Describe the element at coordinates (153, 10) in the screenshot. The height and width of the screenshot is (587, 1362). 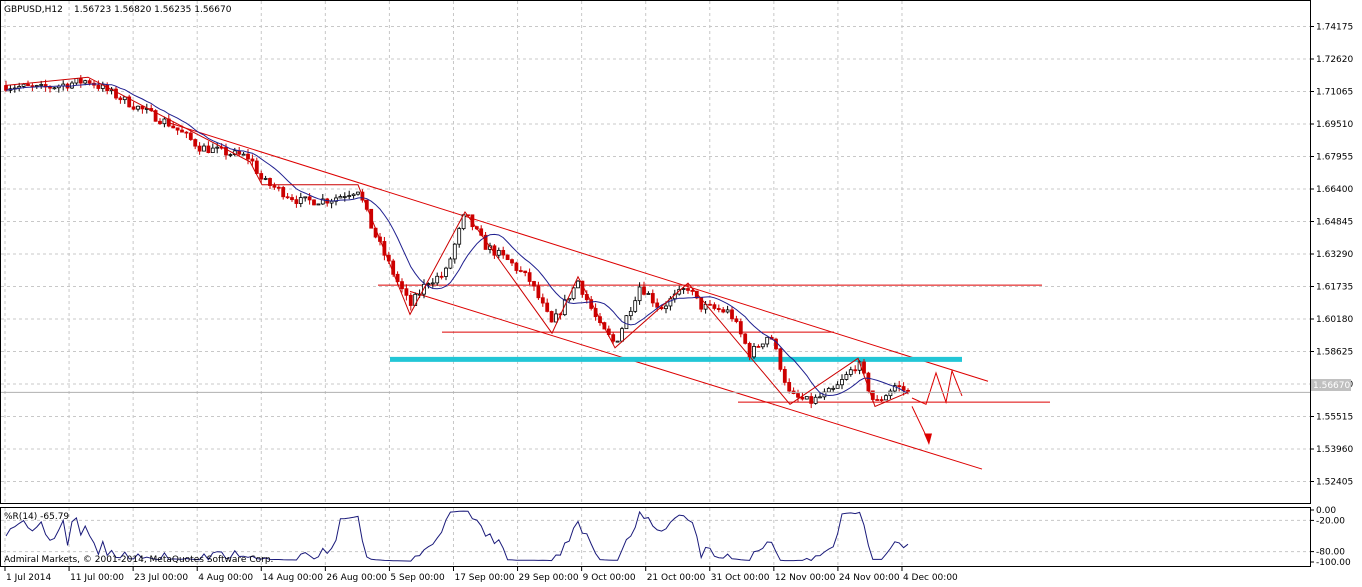
I see `ohlc-label: 1.56723 1.56820 1.56235 1.56670` at that location.